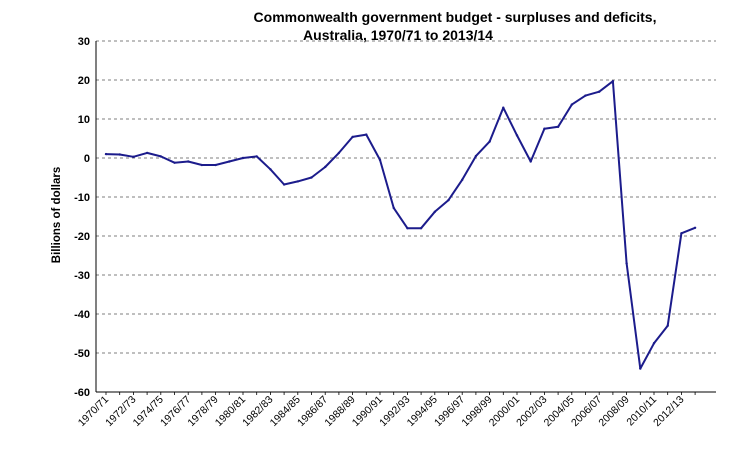 This screenshot has width=754, height=456. Describe the element at coordinates (398, 35) in the screenshot. I see `chart-subtitle: Australia, 1970/71 to 2013/14` at that location.